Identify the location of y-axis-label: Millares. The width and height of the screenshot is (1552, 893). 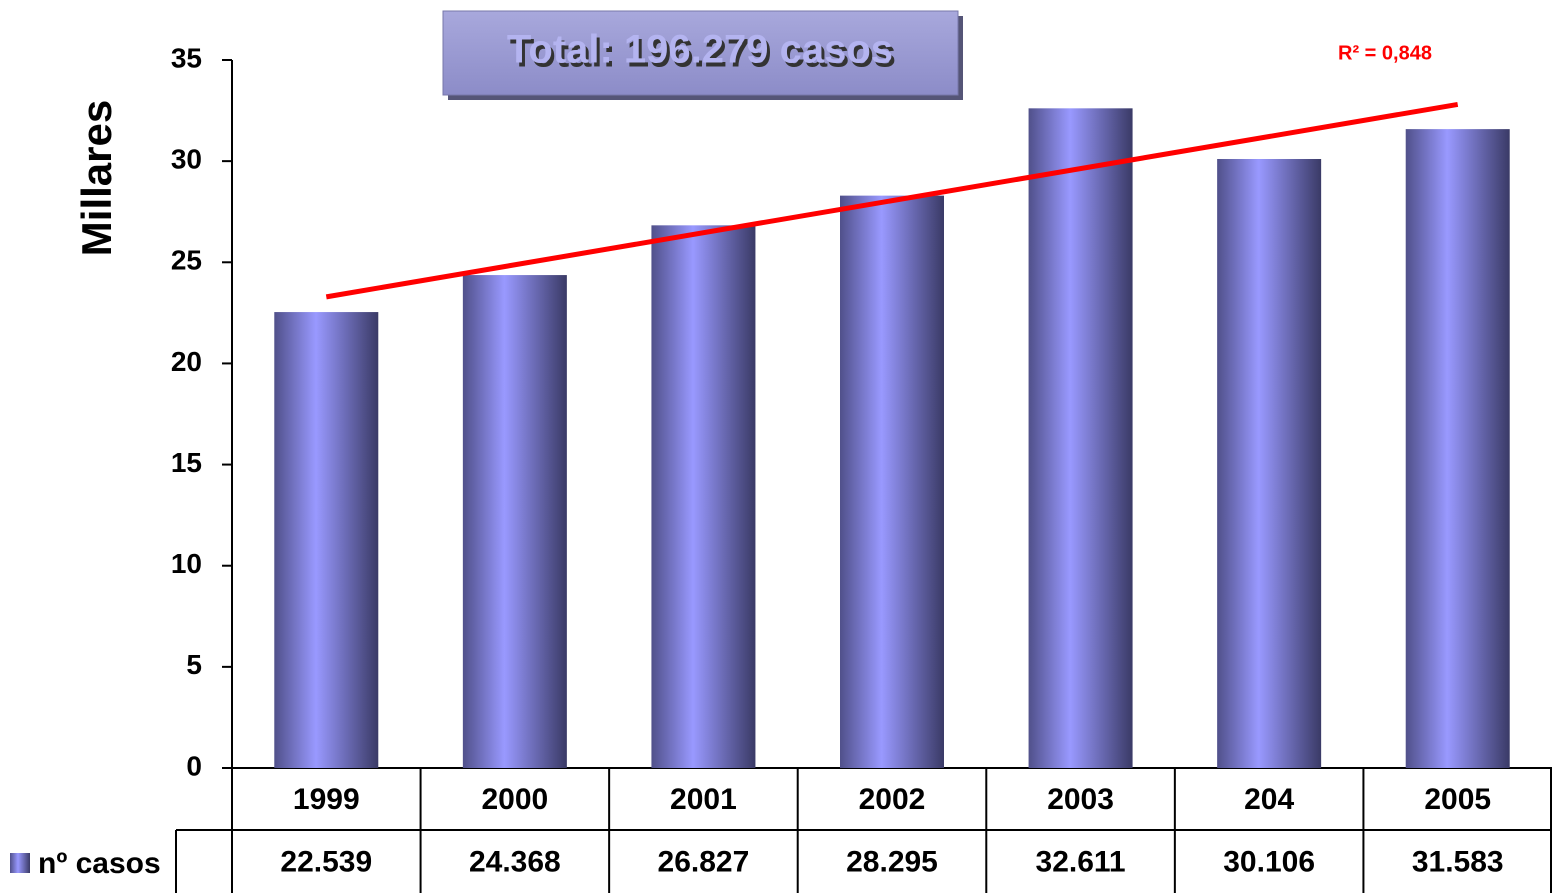
(96, 178).